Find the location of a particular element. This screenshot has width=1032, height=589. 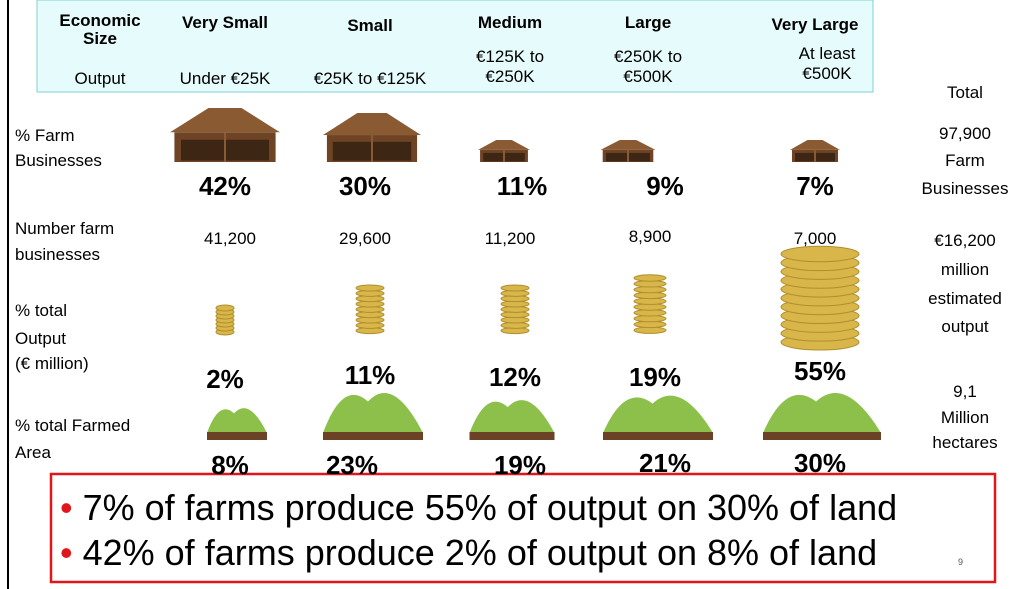

column-output: At least is located at coordinates (827, 53).